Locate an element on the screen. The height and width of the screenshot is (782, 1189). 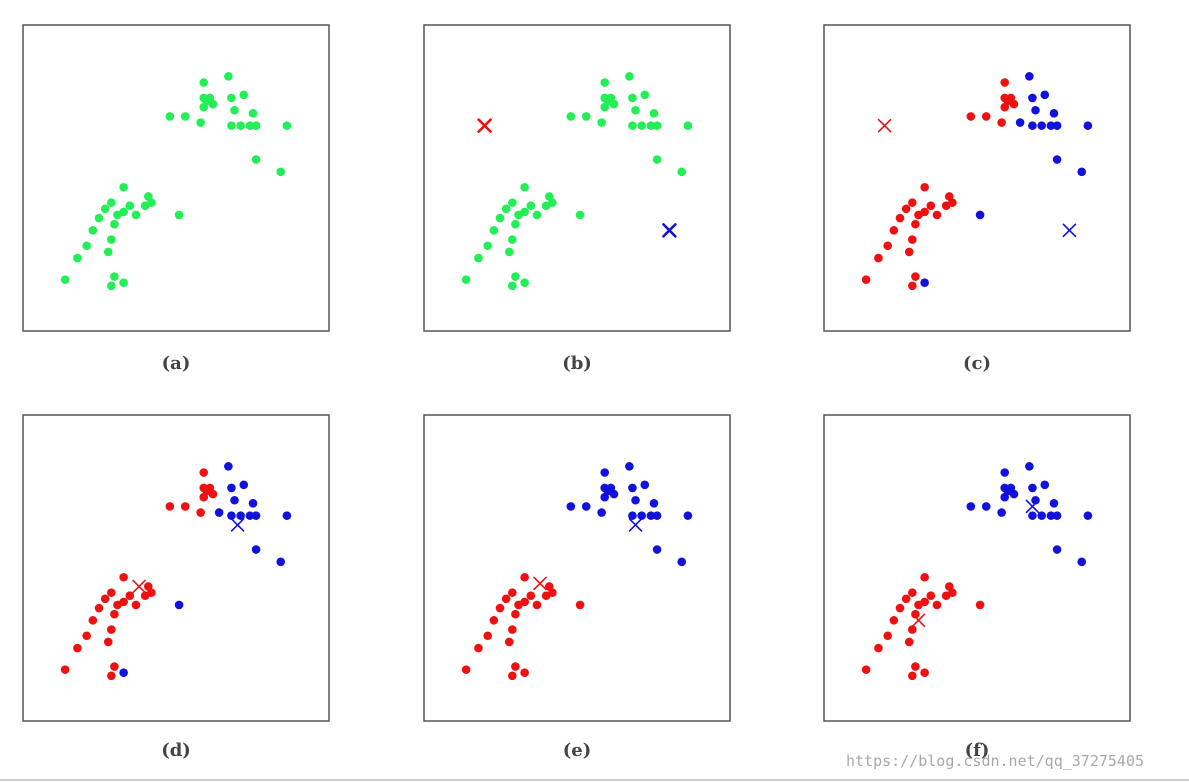
panel-caption-f: (f) is located at coordinates (977, 750).